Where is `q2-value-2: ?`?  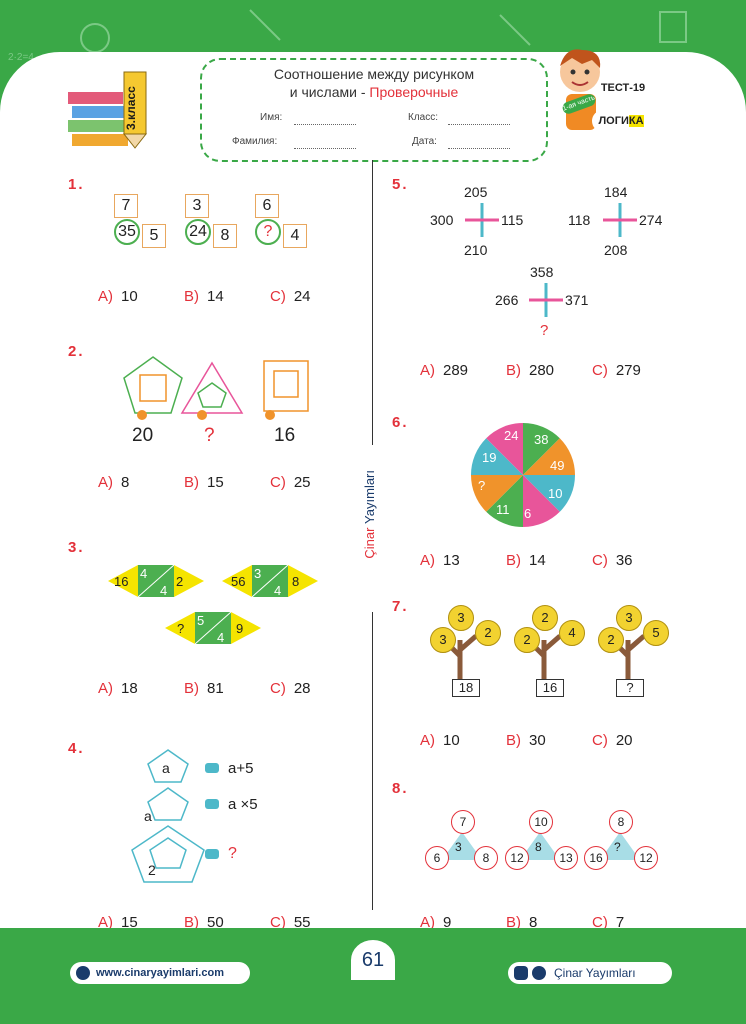
q2-value-2: ? is located at coordinates (209, 435).